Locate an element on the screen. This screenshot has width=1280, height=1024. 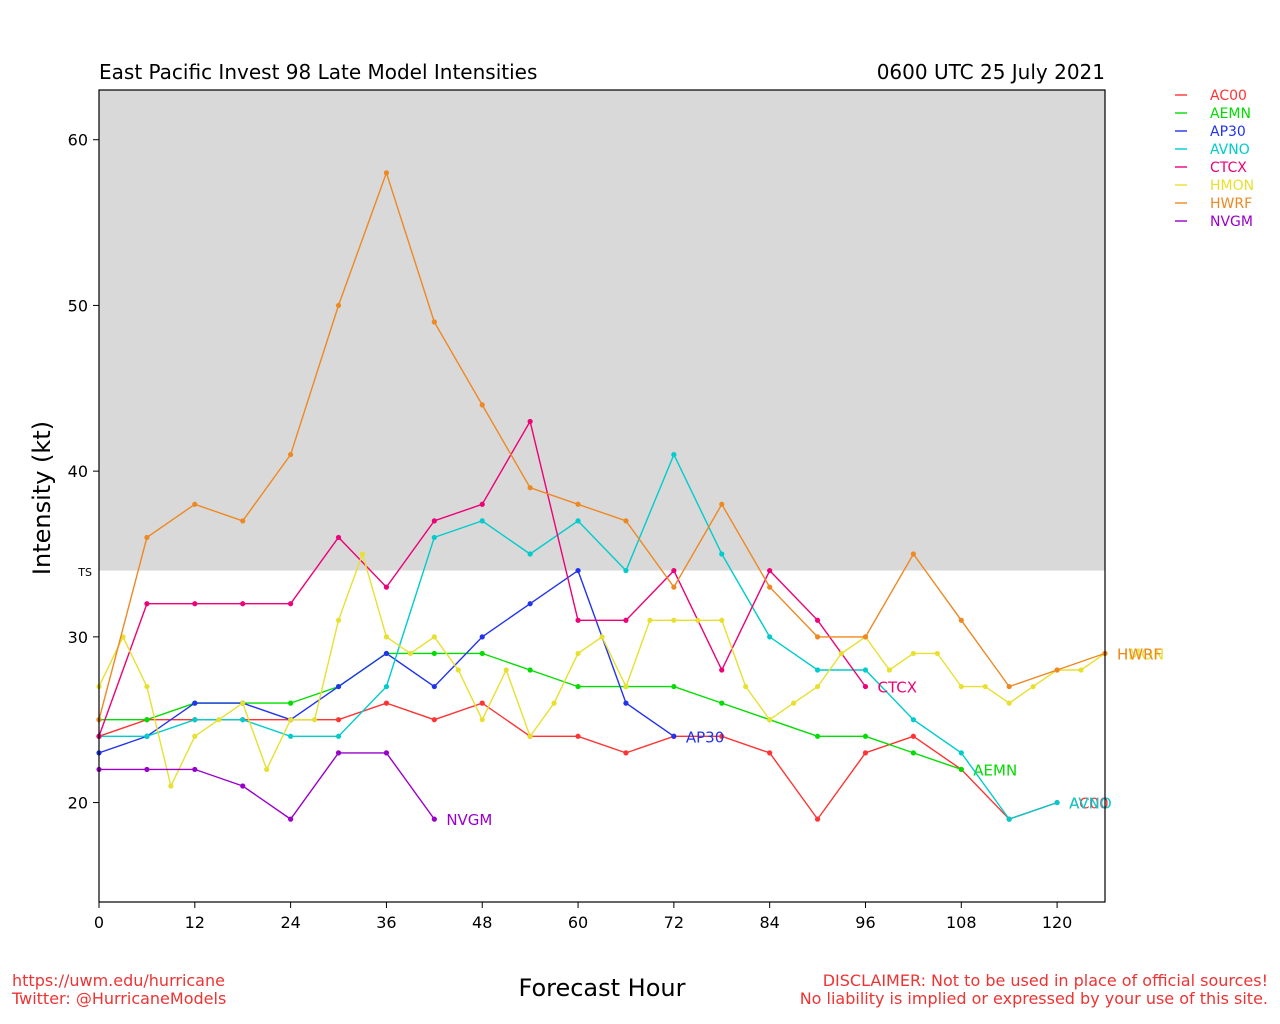
legend-label: HWRF is located at coordinates (1231, 204).